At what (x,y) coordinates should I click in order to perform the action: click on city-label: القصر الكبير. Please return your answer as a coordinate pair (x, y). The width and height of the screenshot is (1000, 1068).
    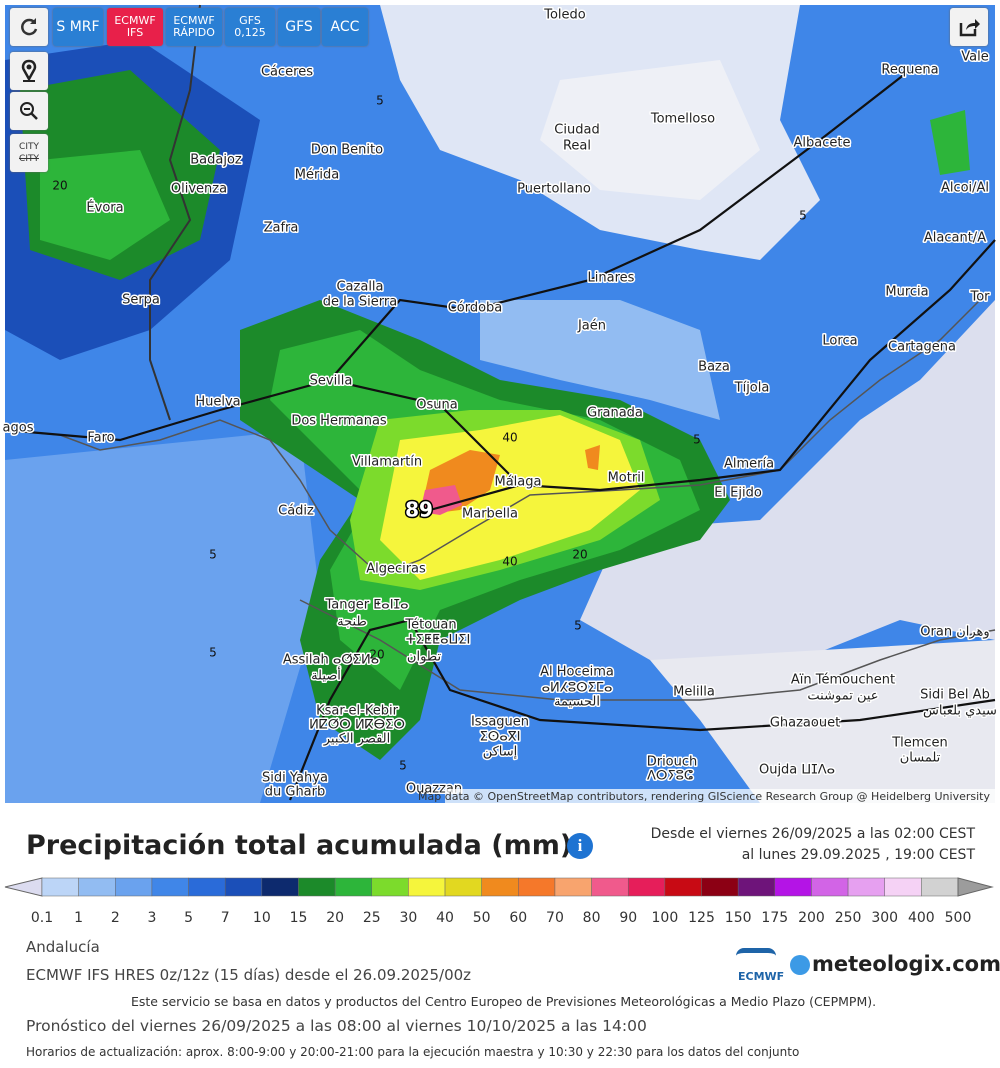
    Looking at the image, I should click on (357, 739).